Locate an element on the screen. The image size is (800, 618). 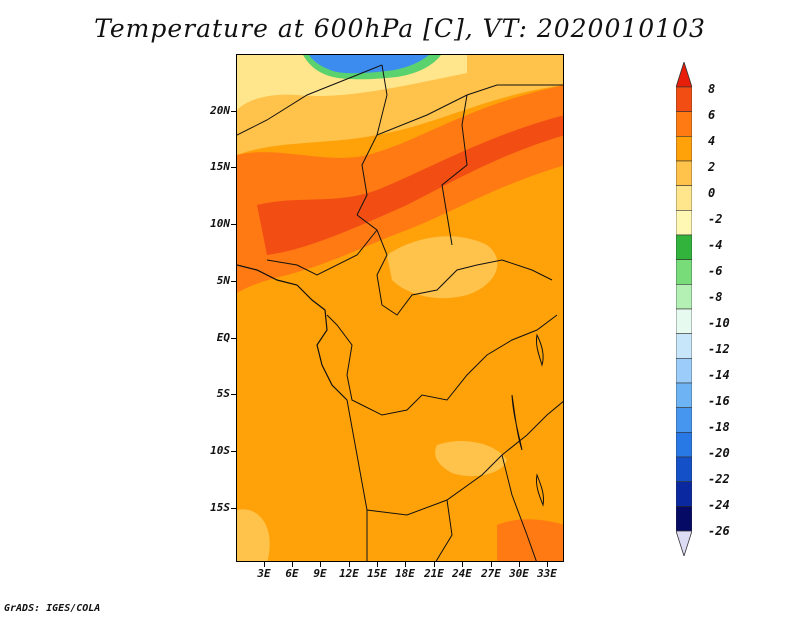
colorbar-top-arrow is located at coordinates (684, 75).